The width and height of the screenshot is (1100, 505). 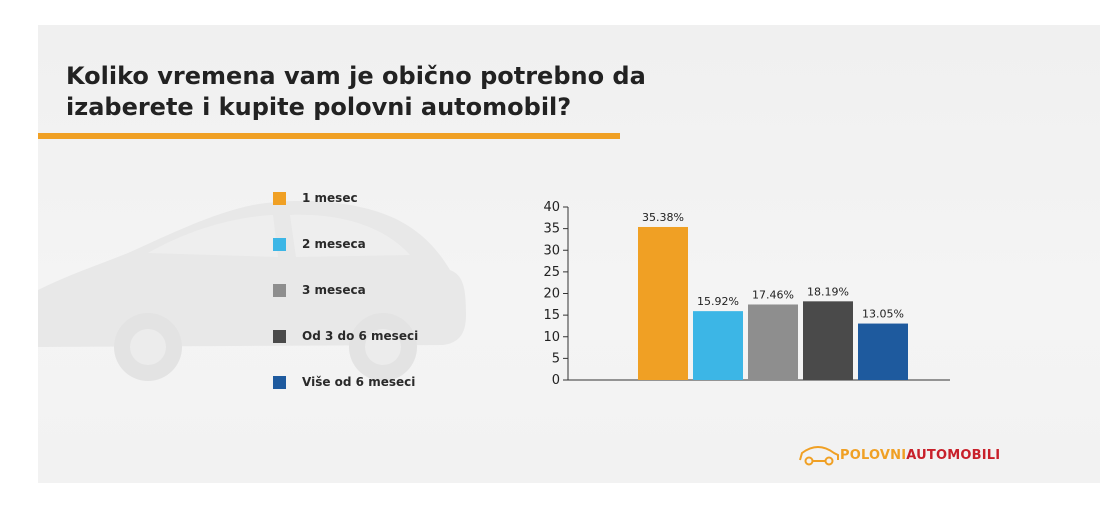 What do you see at coordinates (329, 136) in the screenshot?
I see `title-underline` at bounding box center [329, 136].